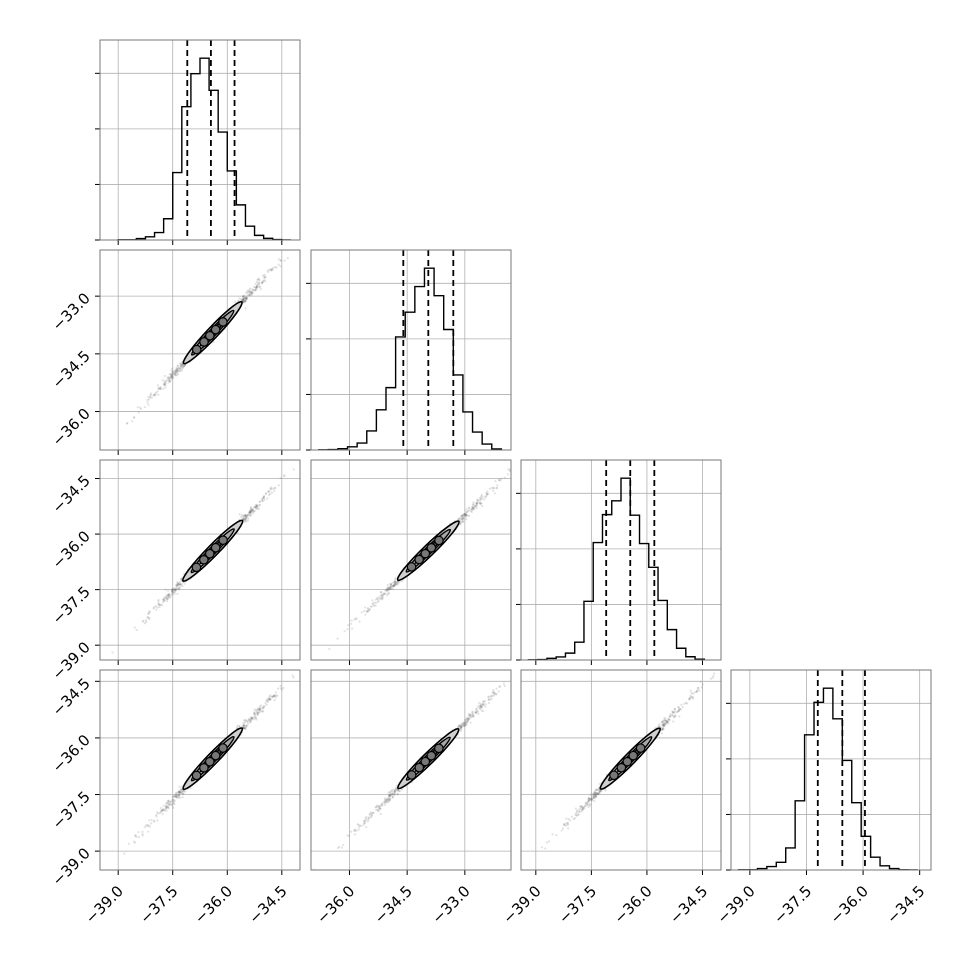 Image resolution: width=970 pixels, height=970 pixels. What do you see at coordinates (610, 798) in the screenshot?
I see `panel-3-2: −39.0 −37.5 −36.0 −34.5` at bounding box center [610, 798].